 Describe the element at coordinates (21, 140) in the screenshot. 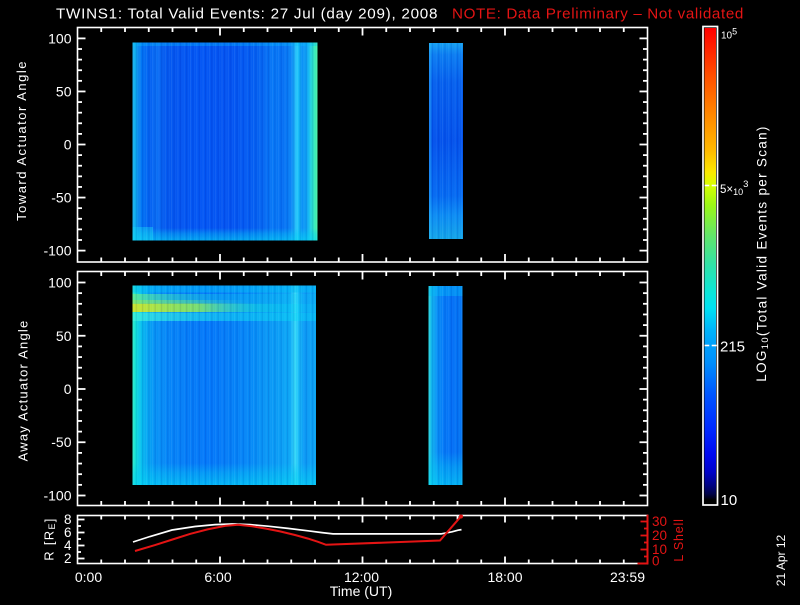

I see `svg-text: Toward Actuator Angle` at that location.